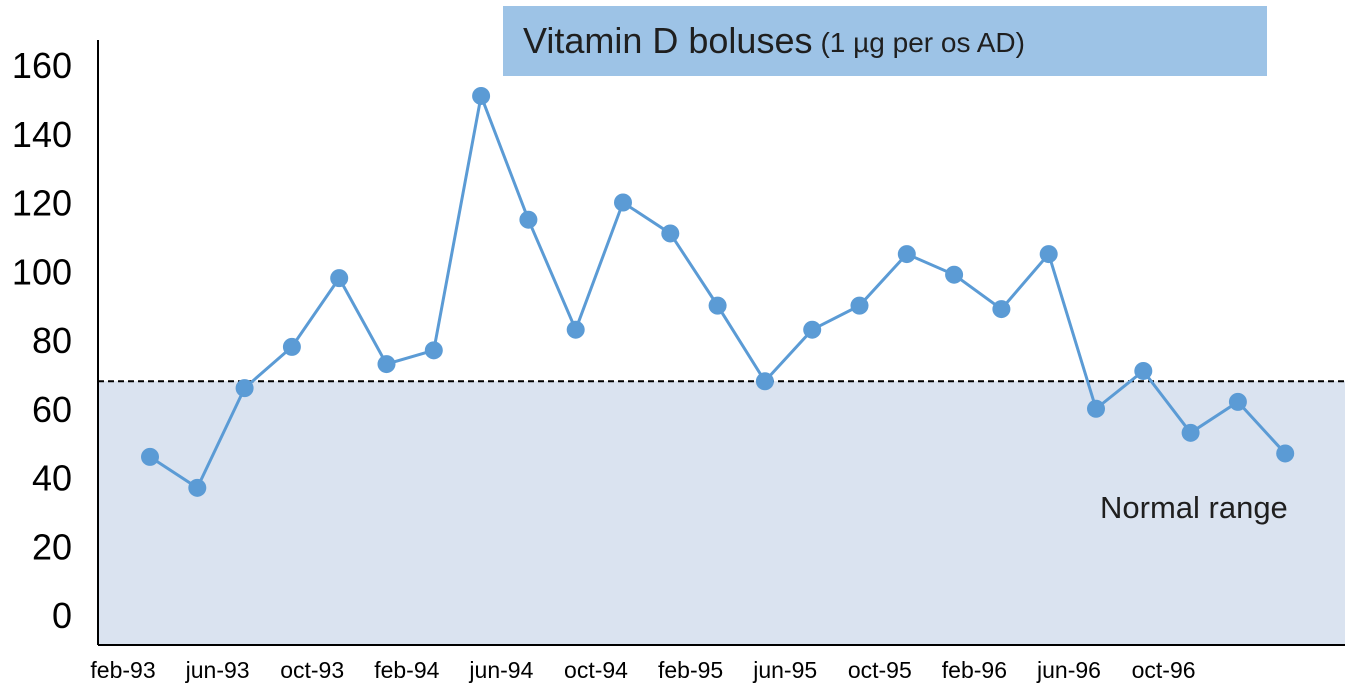  What do you see at coordinates (42, 134) in the screenshot?
I see `y-tick-label: 140` at bounding box center [42, 134].